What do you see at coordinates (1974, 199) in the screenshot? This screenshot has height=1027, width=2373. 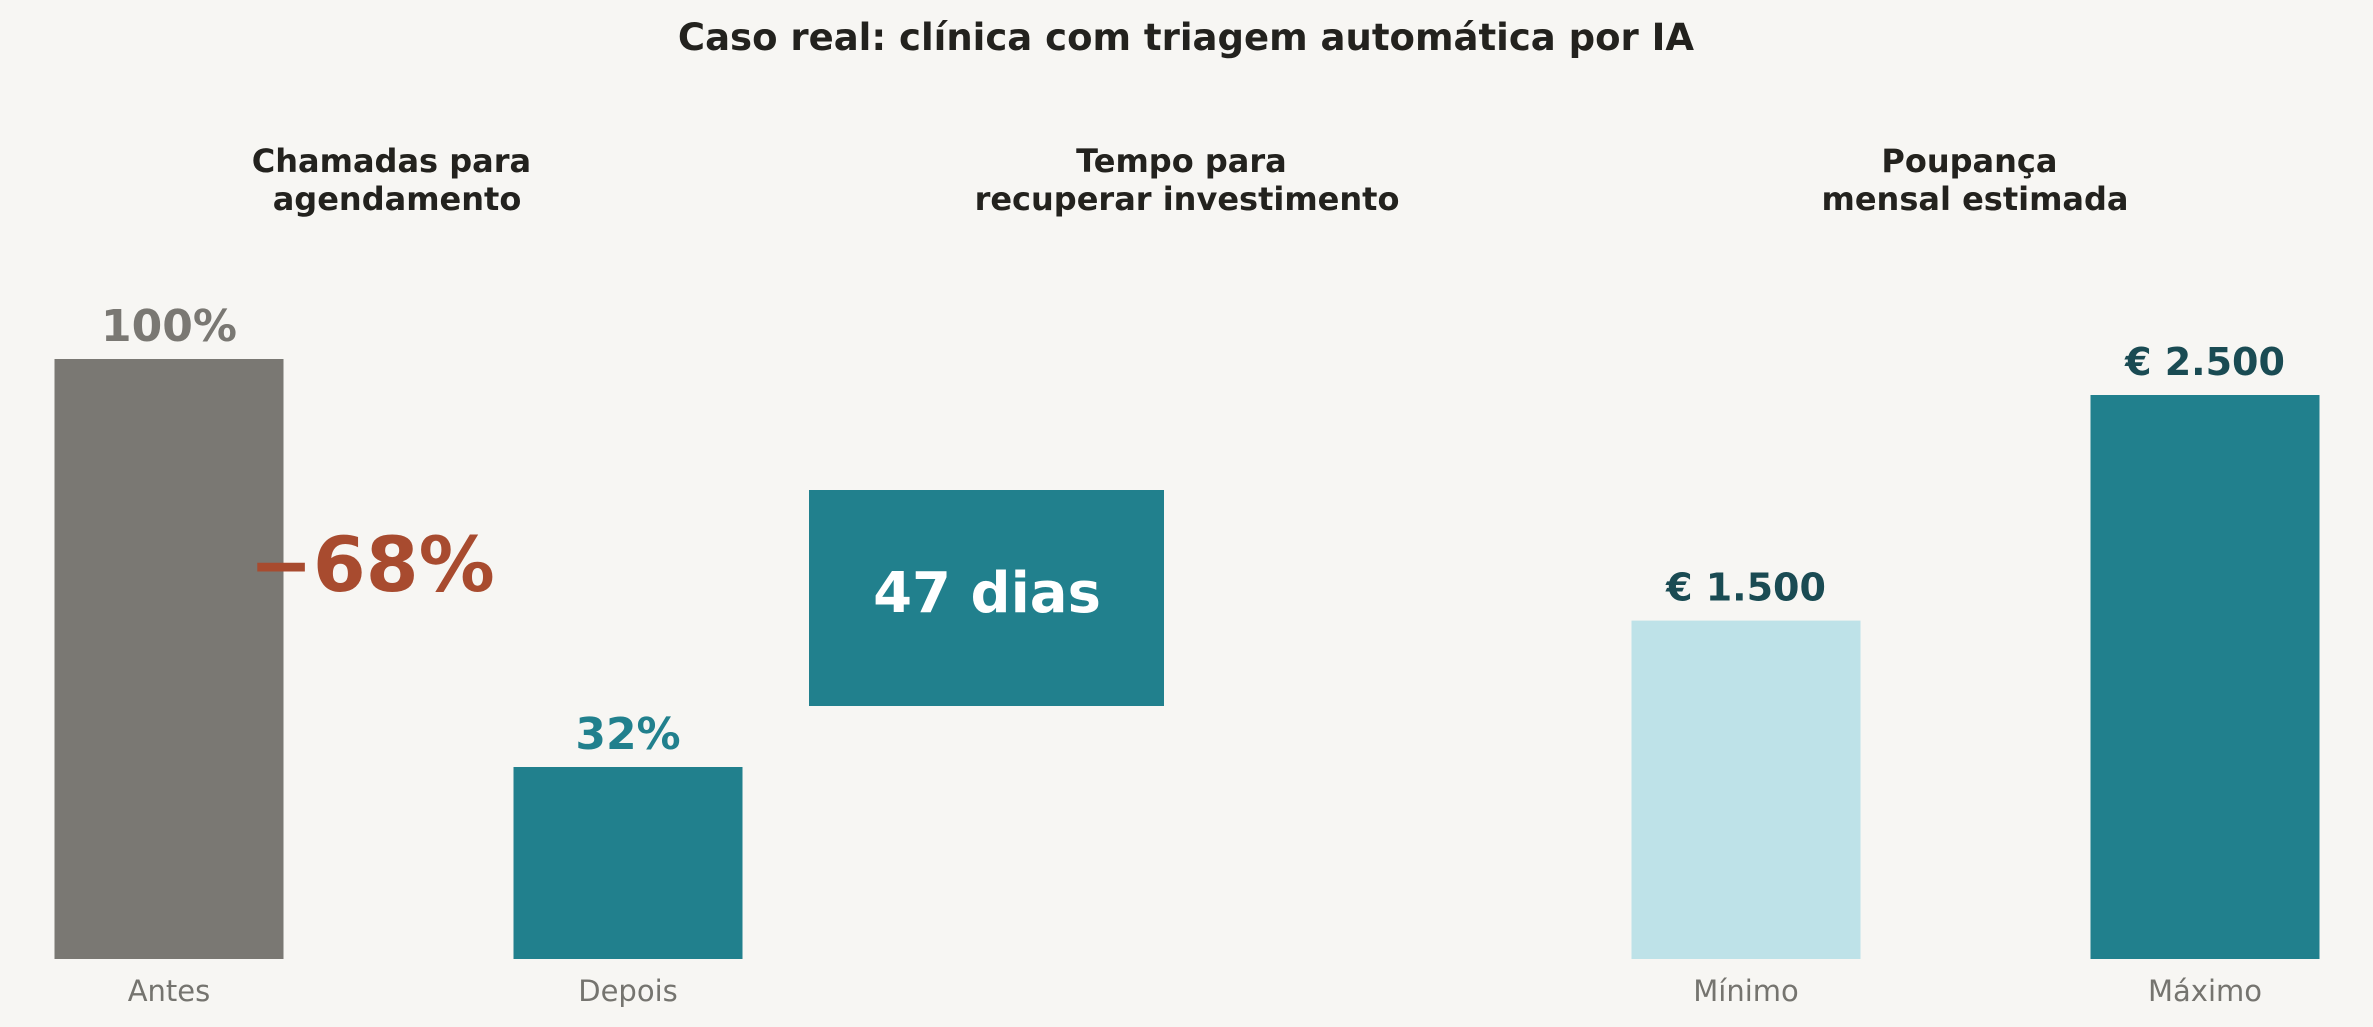 I see `panel-savings-title-line-2: mensal estimada` at bounding box center [1974, 199].